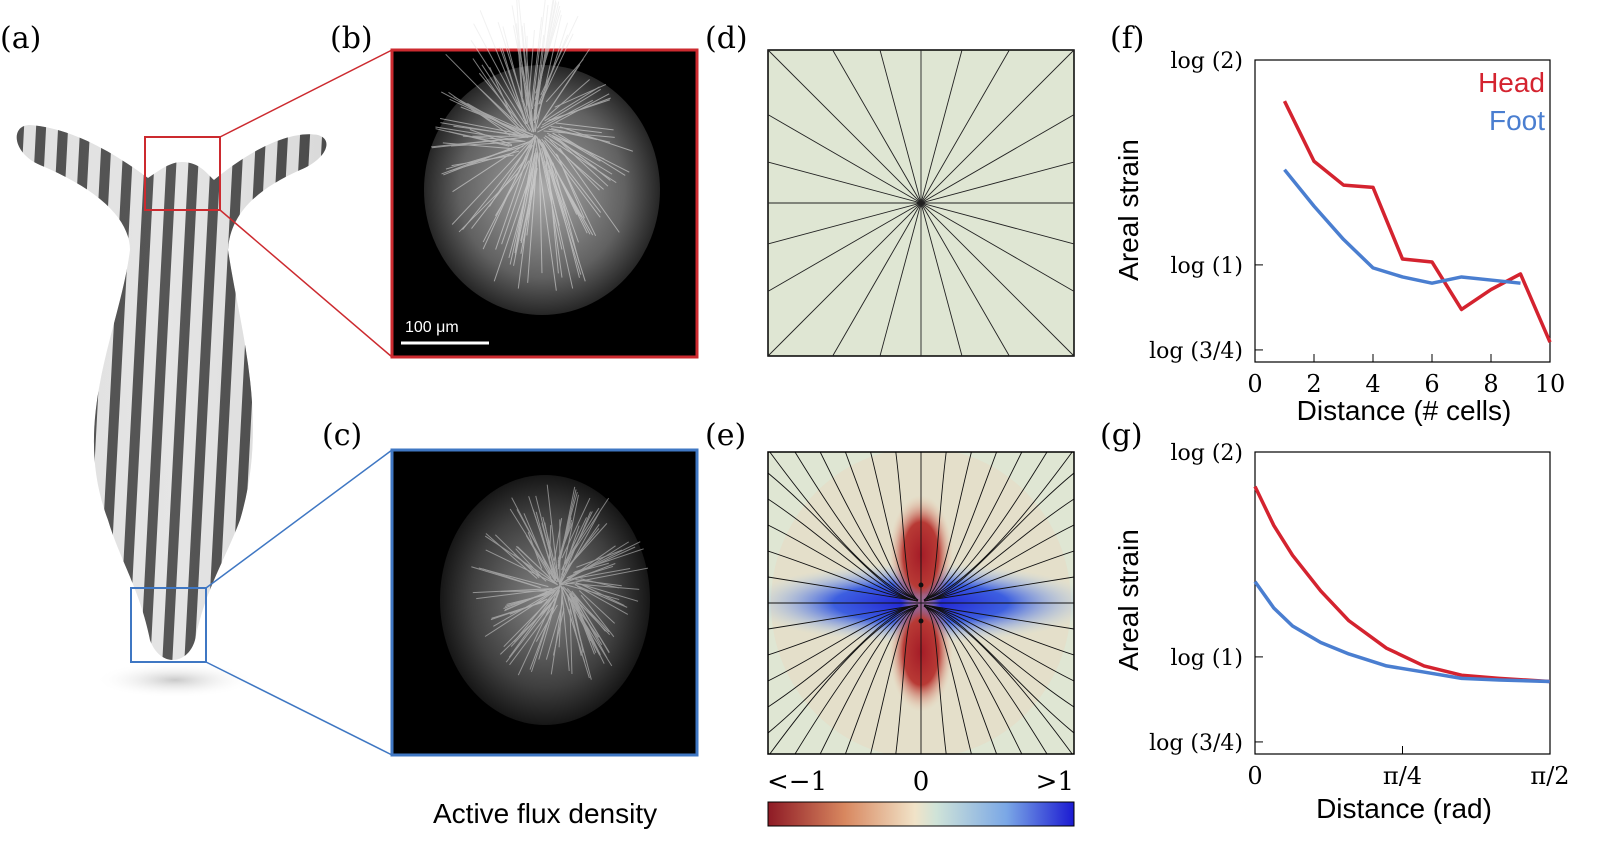 The image size is (1600, 853). What do you see at coordinates (1511, 82) in the screenshot?
I see `legend-head: Head` at bounding box center [1511, 82].